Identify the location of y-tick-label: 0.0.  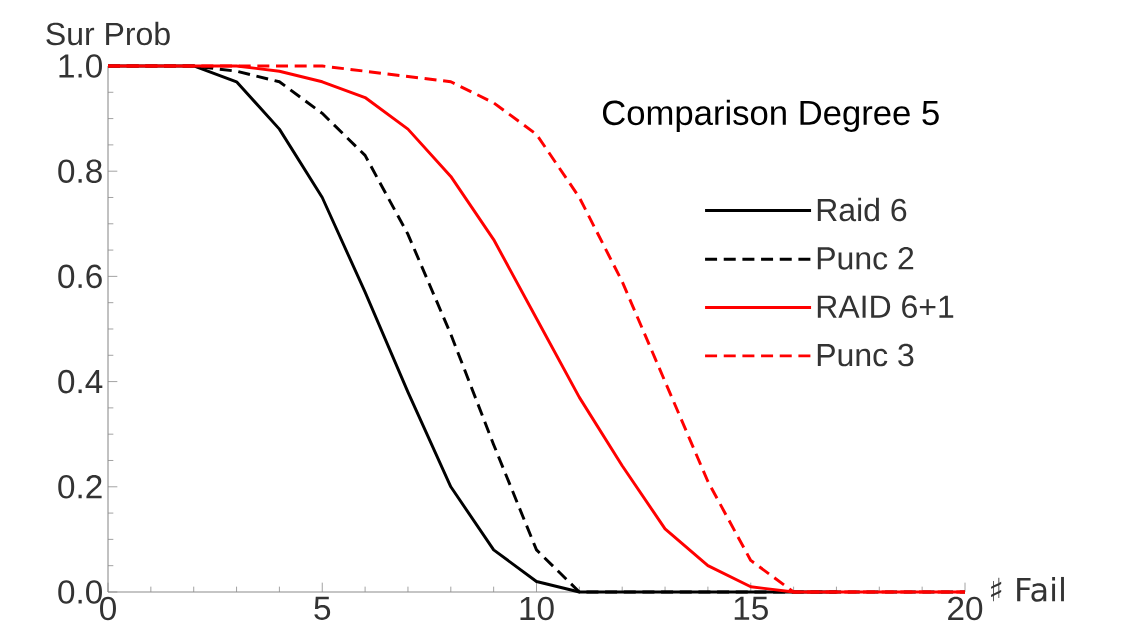
(80, 592).